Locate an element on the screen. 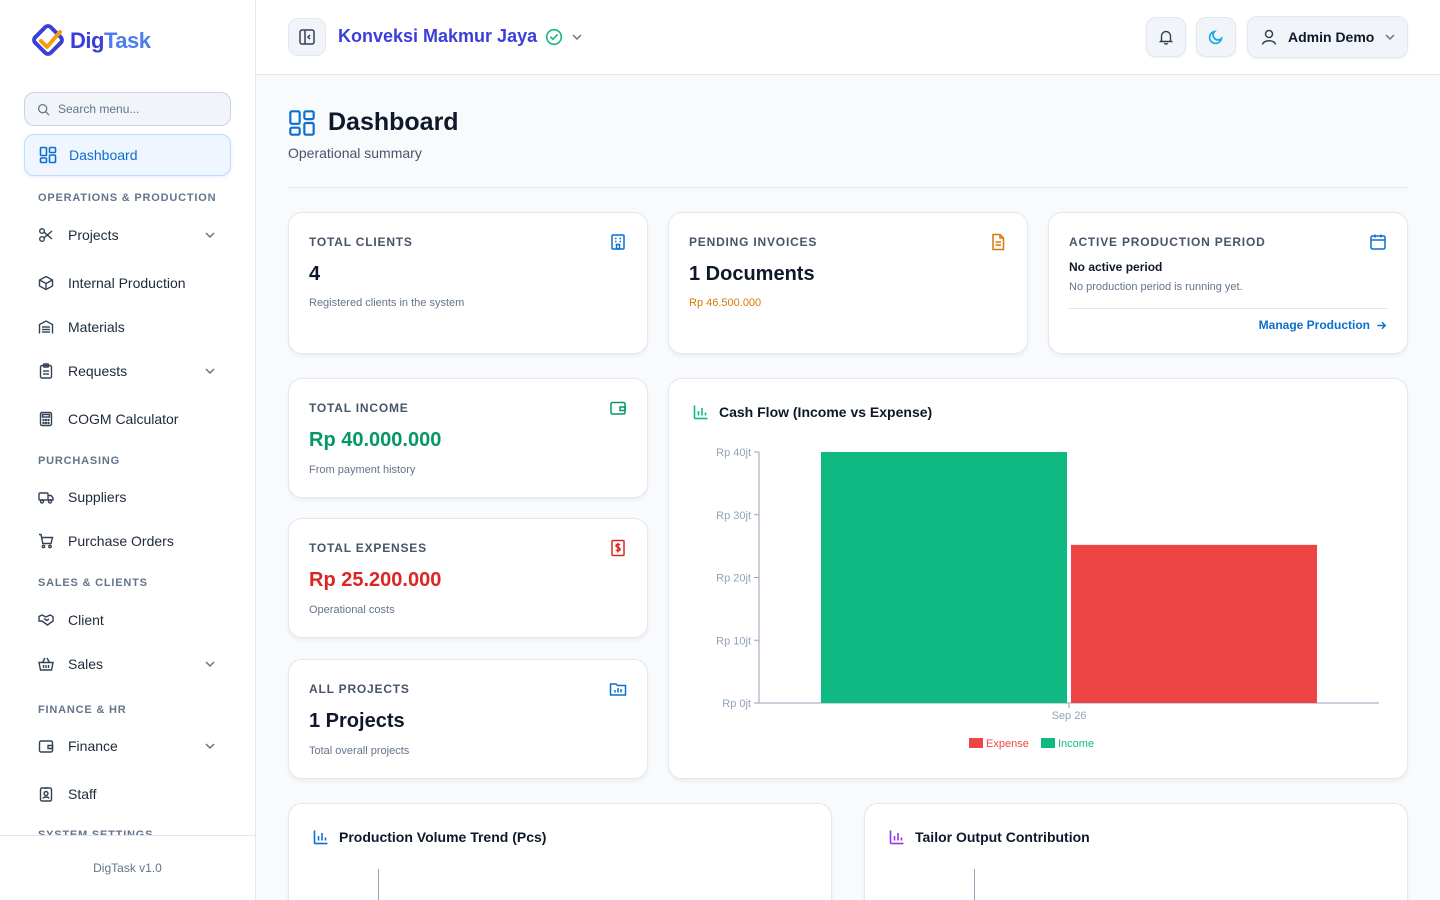 This screenshot has height=900, width=1440. brand-name: DigTask is located at coordinates (110, 40).